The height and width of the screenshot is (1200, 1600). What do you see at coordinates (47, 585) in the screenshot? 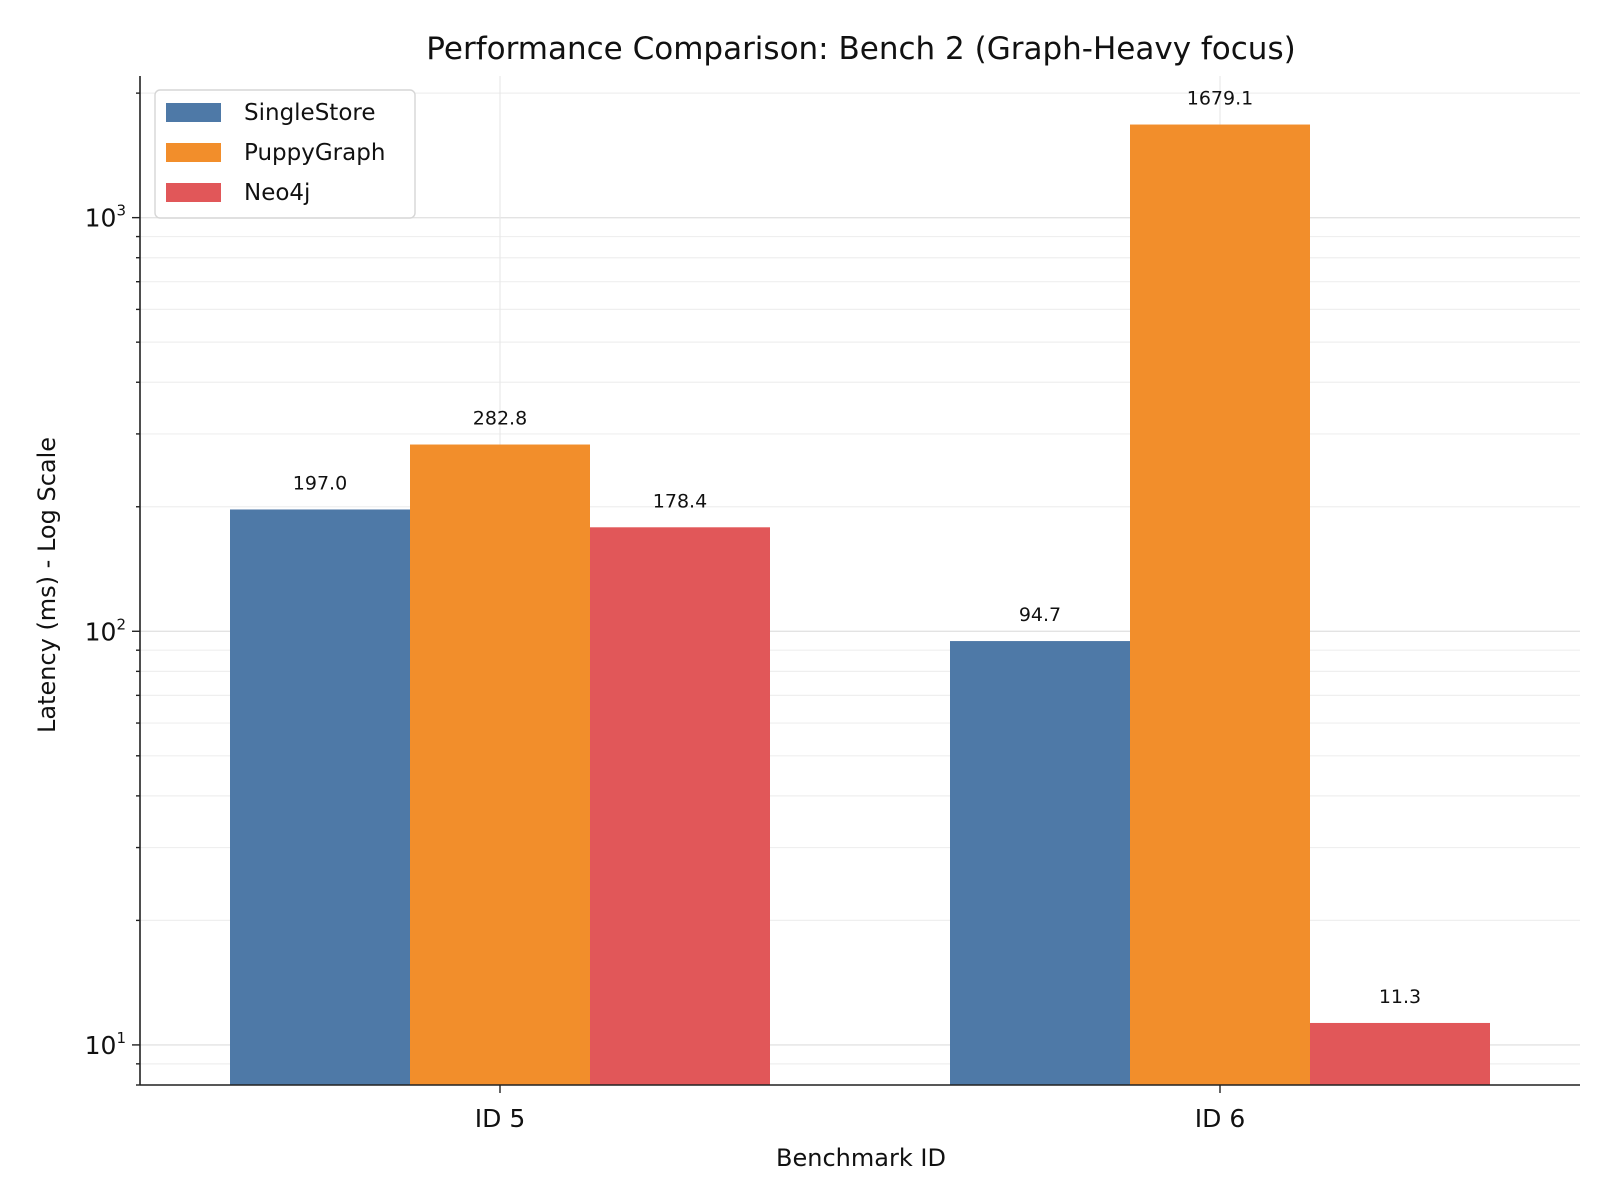
I see `y-axis-label: Latency (ms) - Log Scale` at bounding box center [47, 585].